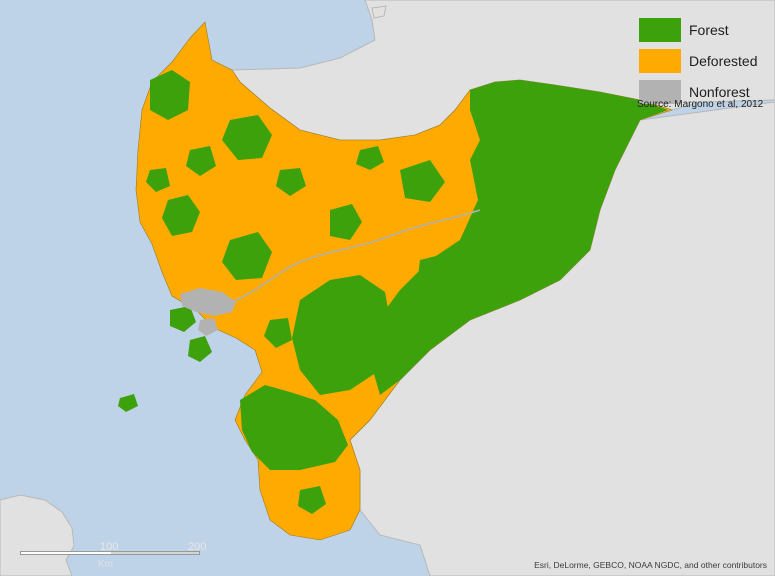 The width and height of the screenshot is (775, 576). Describe the element at coordinates (660, 91) in the screenshot. I see `legend-swatch-nonforest` at that location.